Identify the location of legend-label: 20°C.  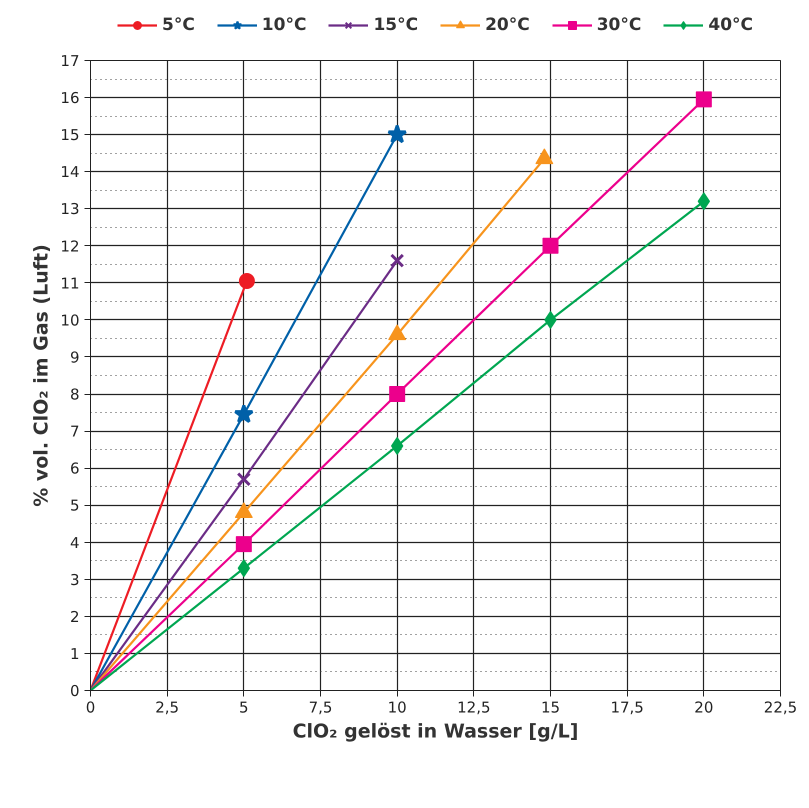
(507, 25).